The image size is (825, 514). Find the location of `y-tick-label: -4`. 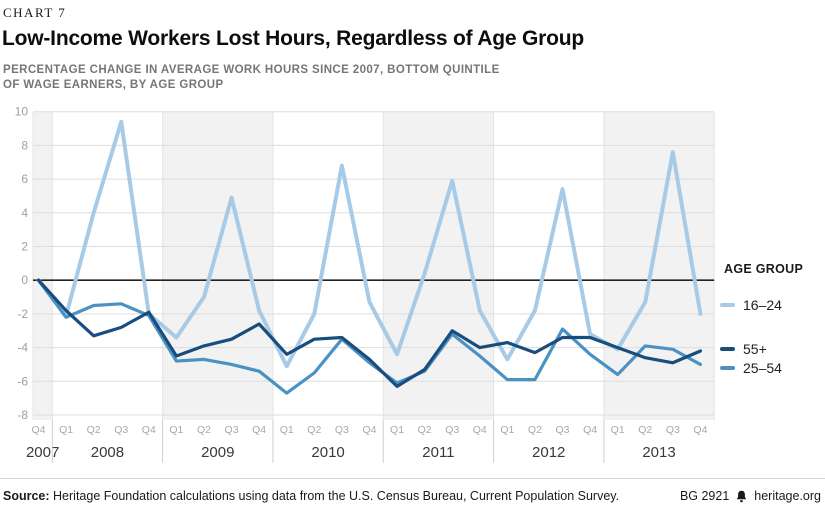

y-tick-label: -4 is located at coordinates (22, 348).